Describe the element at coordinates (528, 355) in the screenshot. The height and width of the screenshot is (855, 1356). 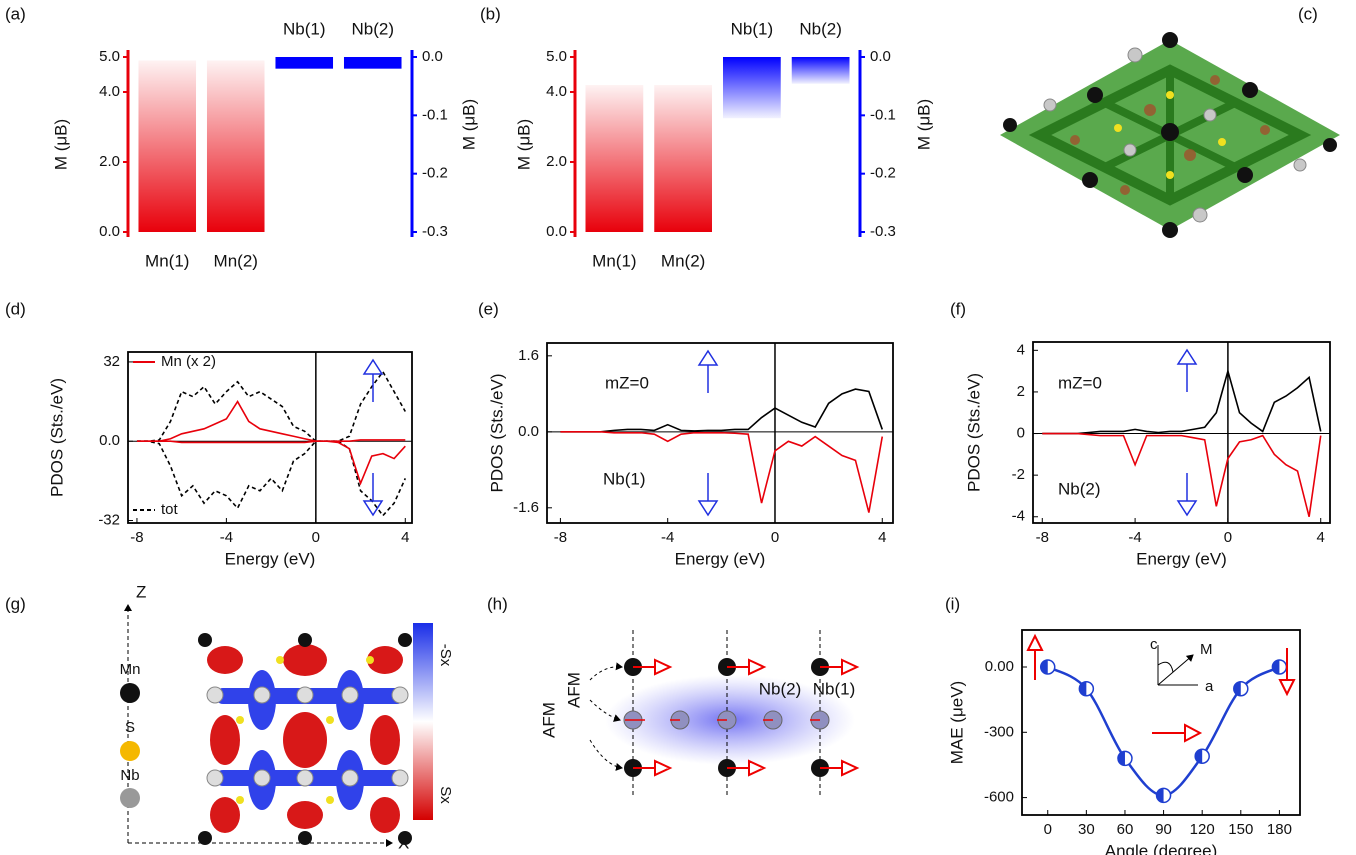
I see `y-tick-label: 1.6` at that location.